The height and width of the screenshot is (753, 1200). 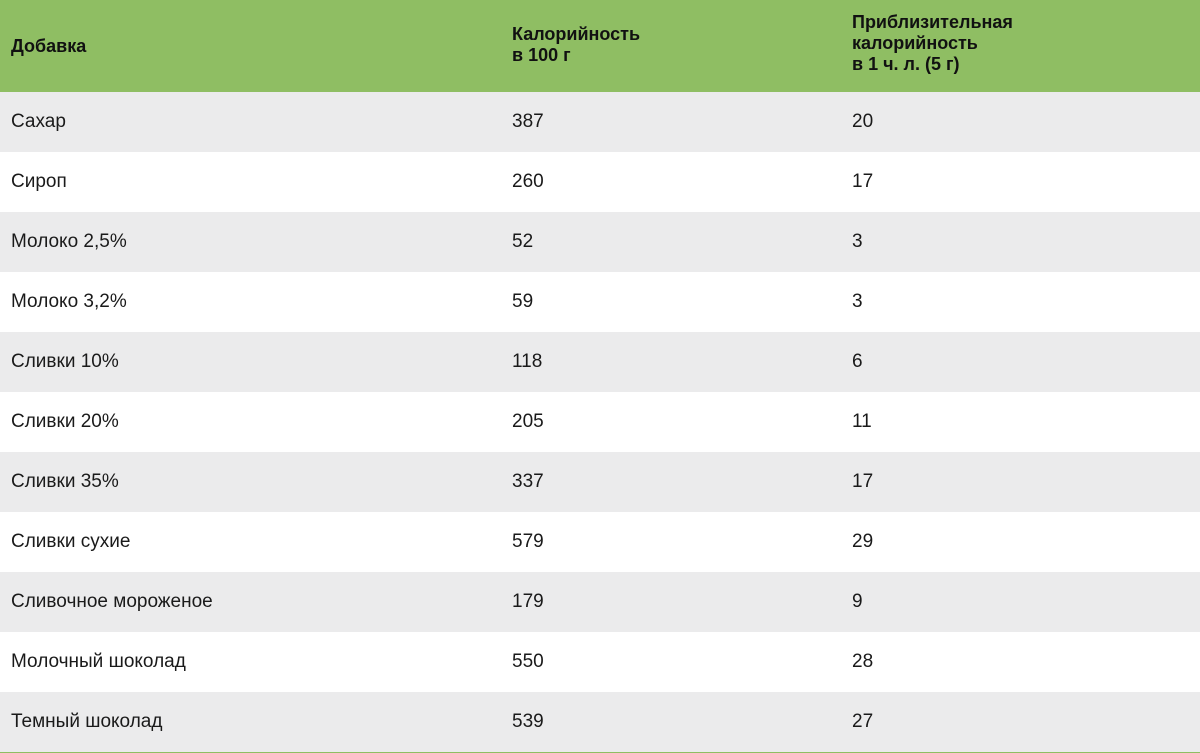 What do you see at coordinates (39, 182) in the screenshot?
I see `cell-additive: Сироп` at bounding box center [39, 182].